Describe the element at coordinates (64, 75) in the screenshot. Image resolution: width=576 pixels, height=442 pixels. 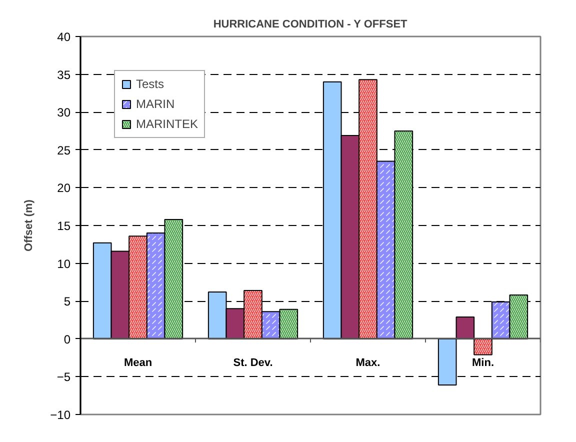
I see `y-tick-label: 35` at that location.